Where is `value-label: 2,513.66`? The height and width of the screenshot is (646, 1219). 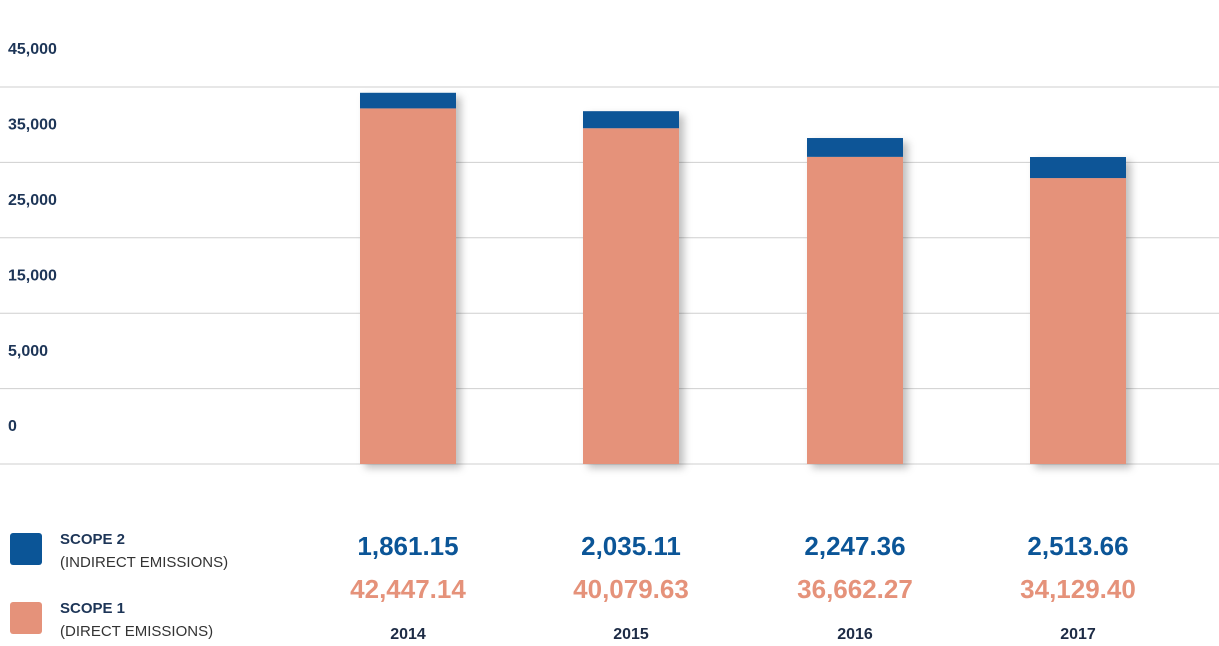
value-label: 2,513.66 is located at coordinates (1077, 546).